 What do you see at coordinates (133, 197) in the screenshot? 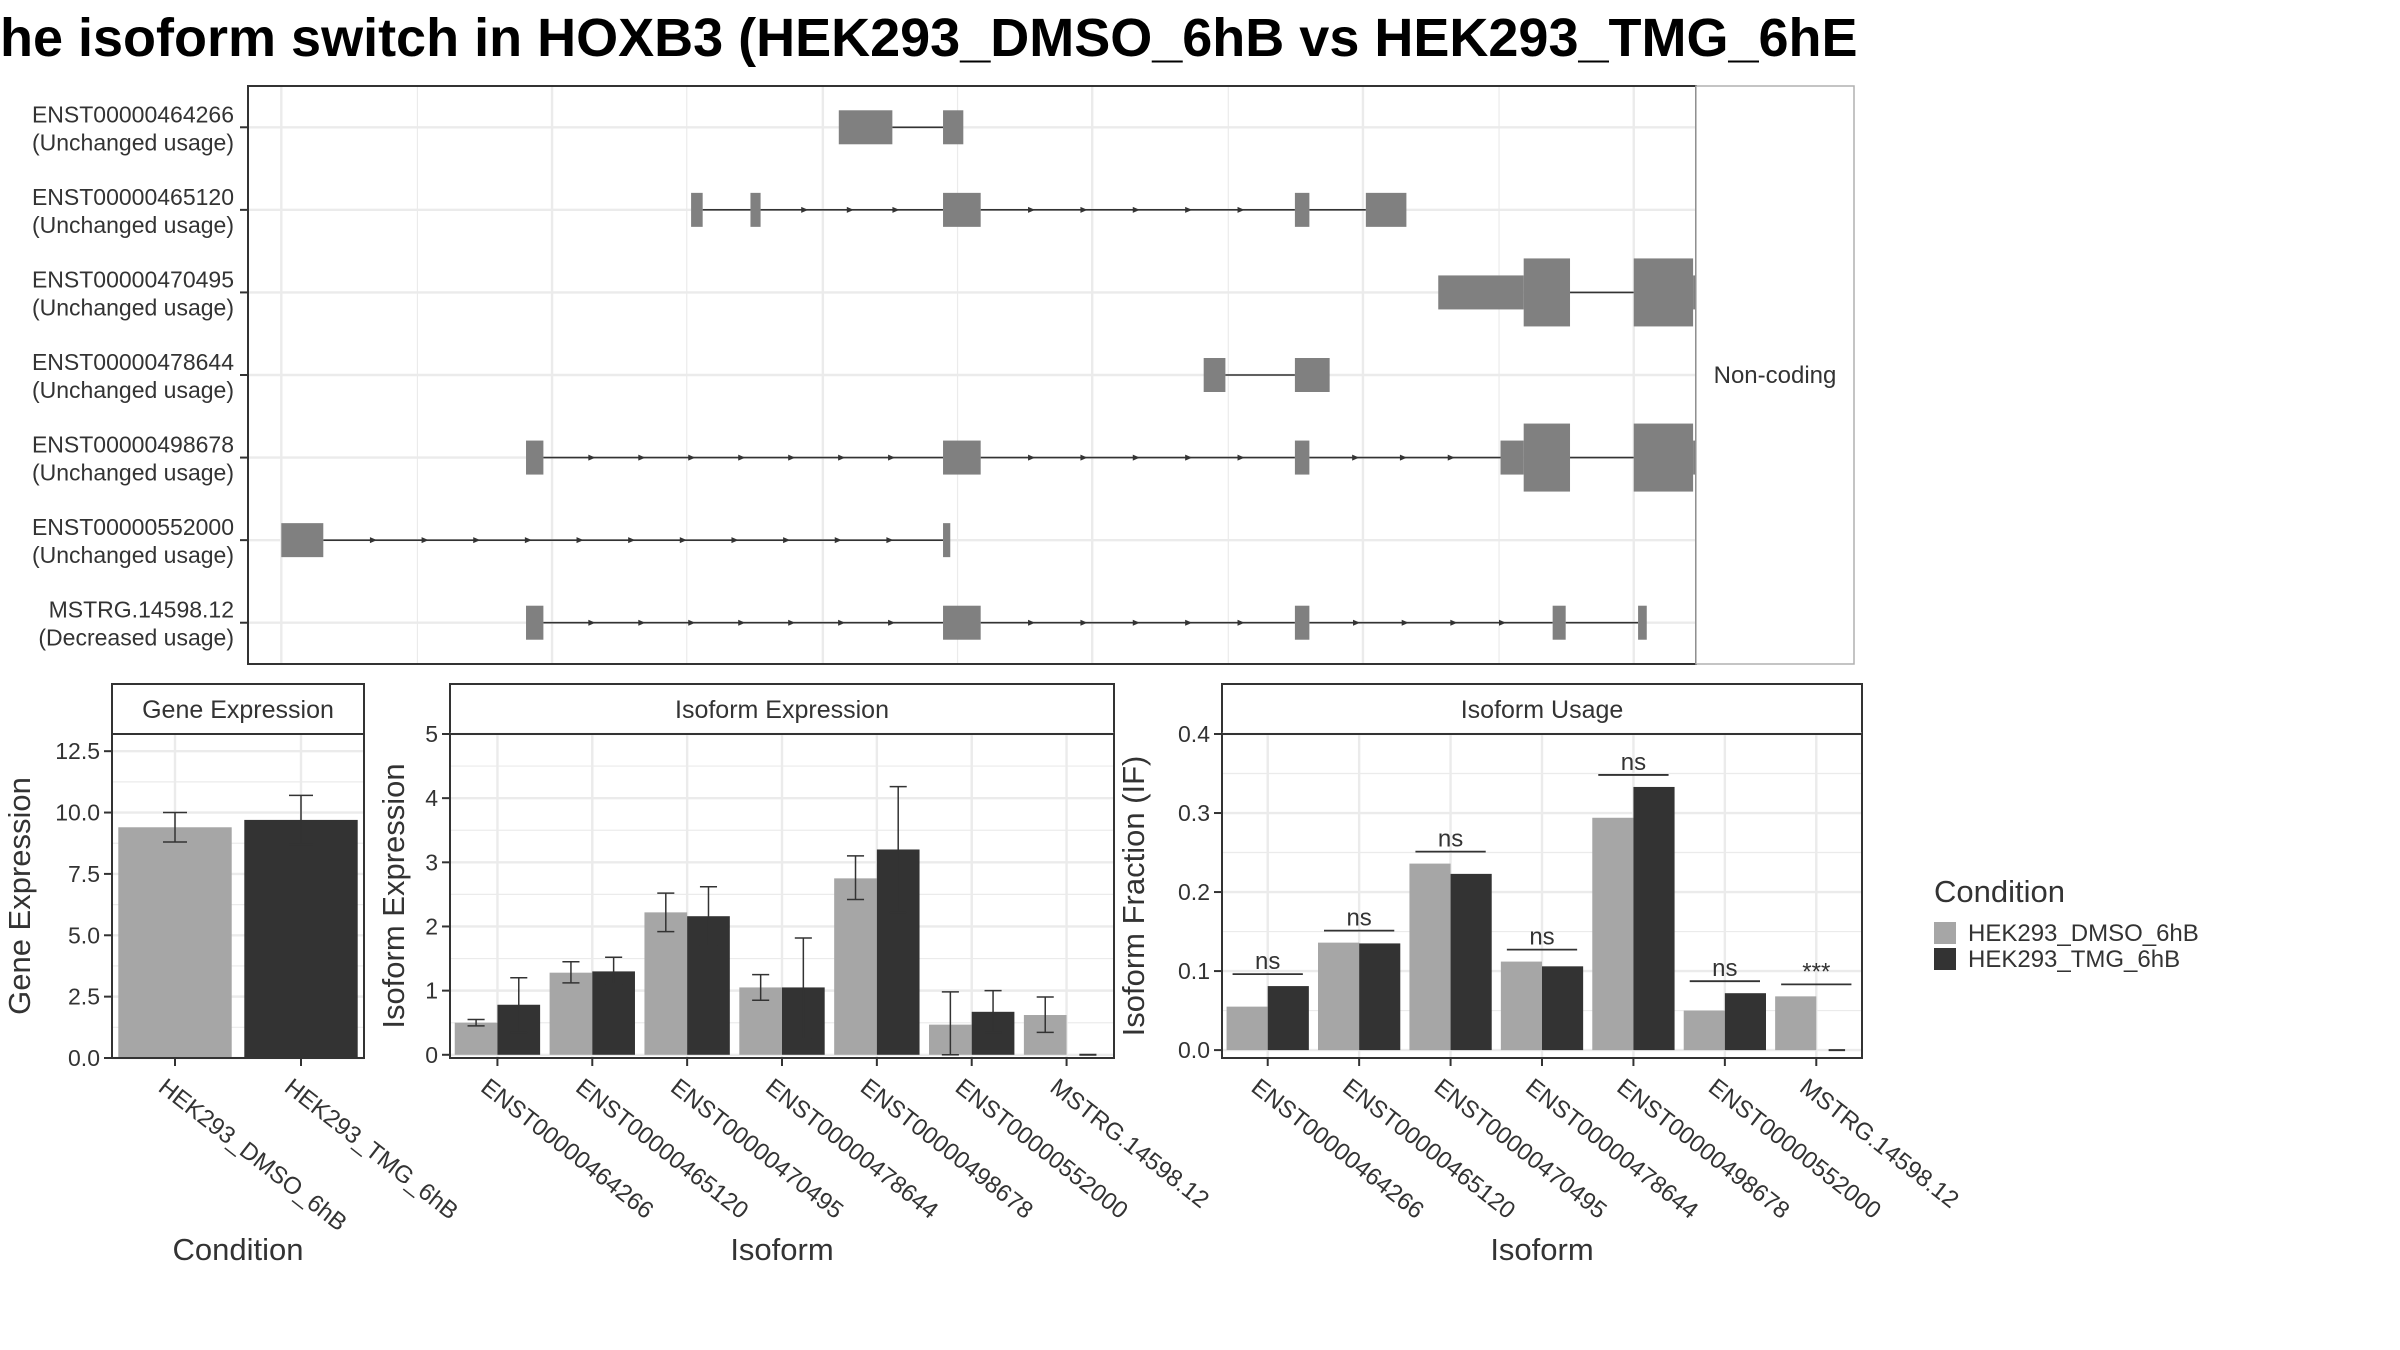
I see `transcript-id-label: ENST00000465120` at bounding box center [133, 197].